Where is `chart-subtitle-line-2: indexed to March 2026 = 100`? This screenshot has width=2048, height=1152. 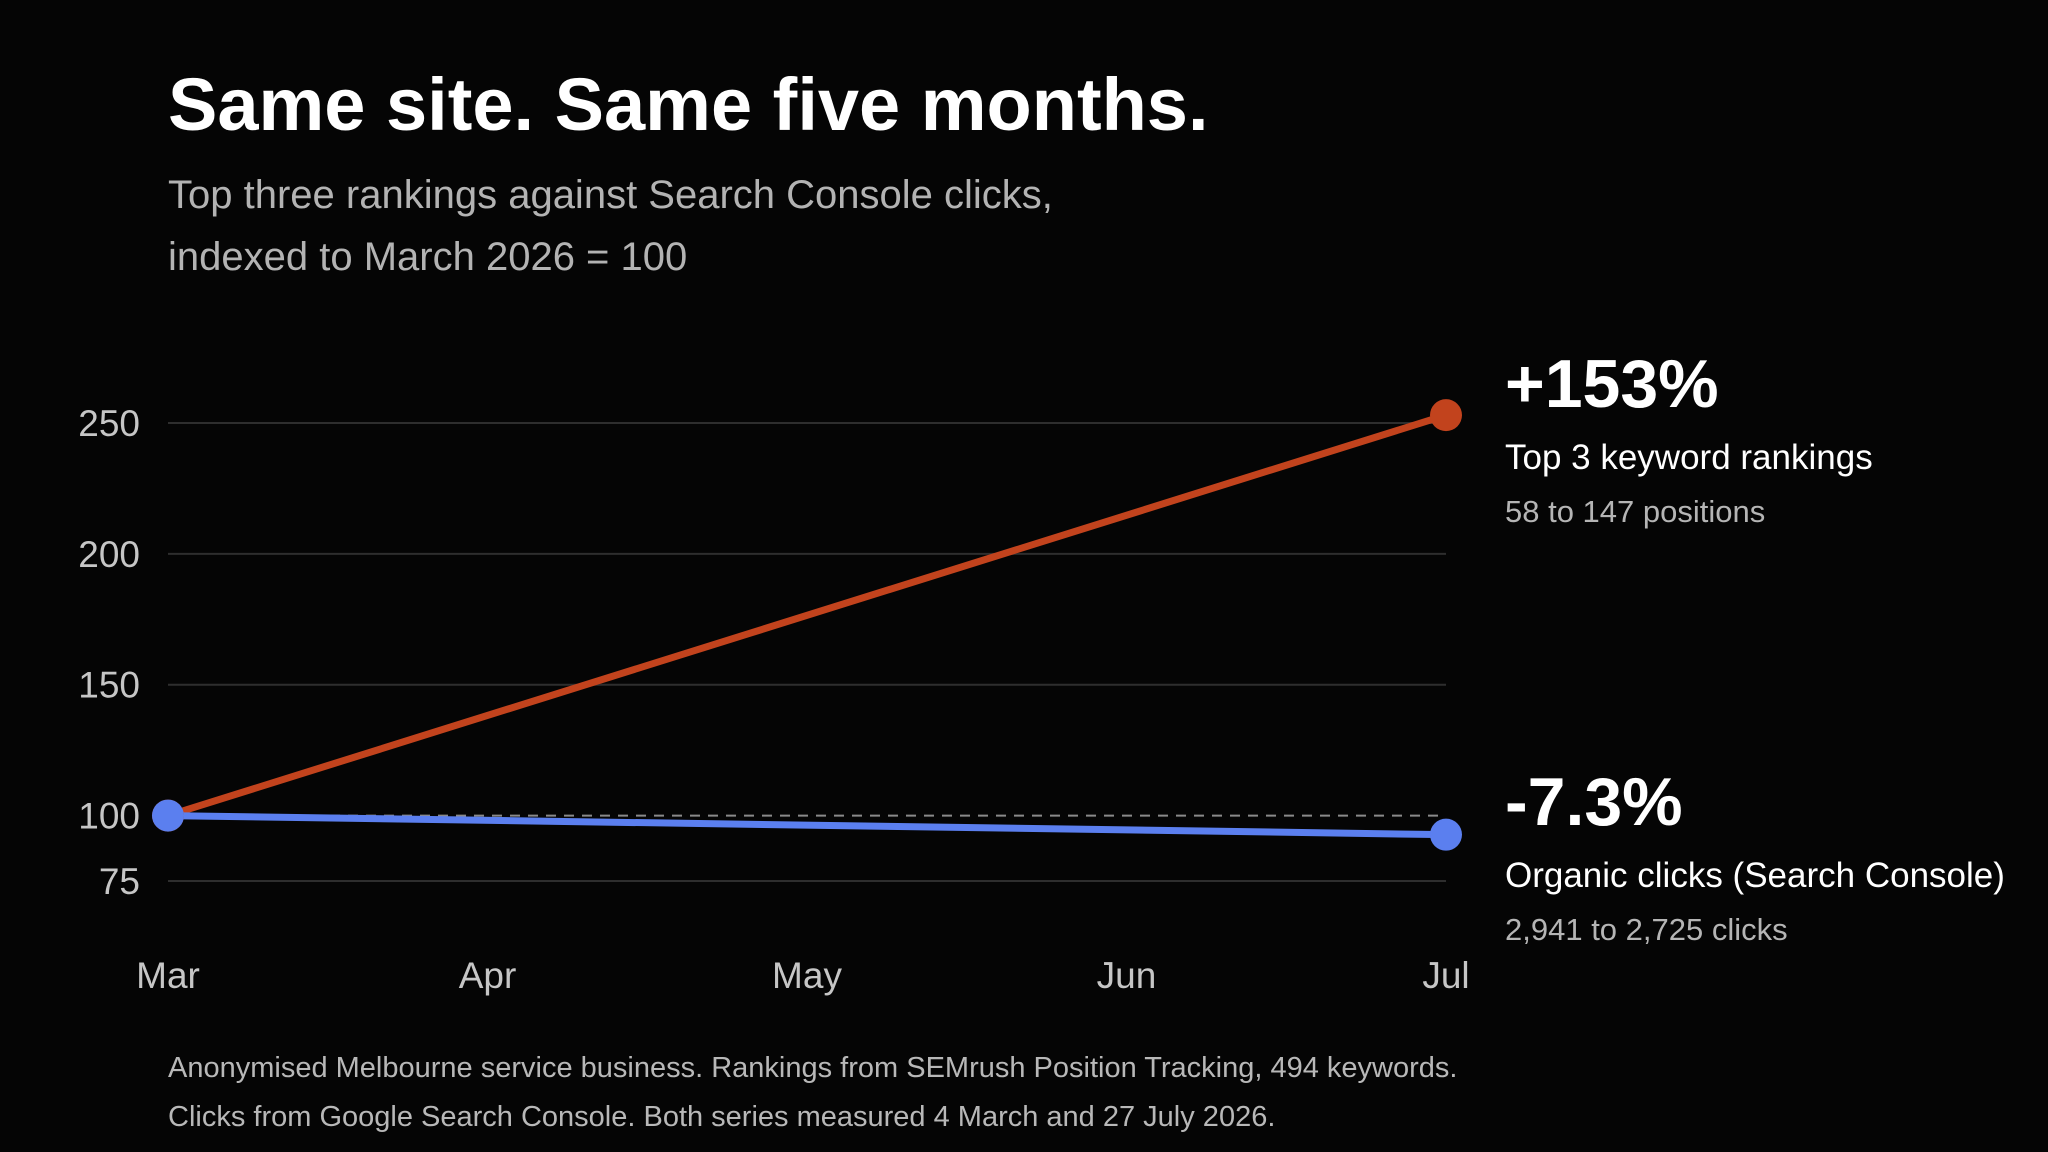
chart-subtitle-line-2: indexed to March 2026 = 100 is located at coordinates (427, 257).